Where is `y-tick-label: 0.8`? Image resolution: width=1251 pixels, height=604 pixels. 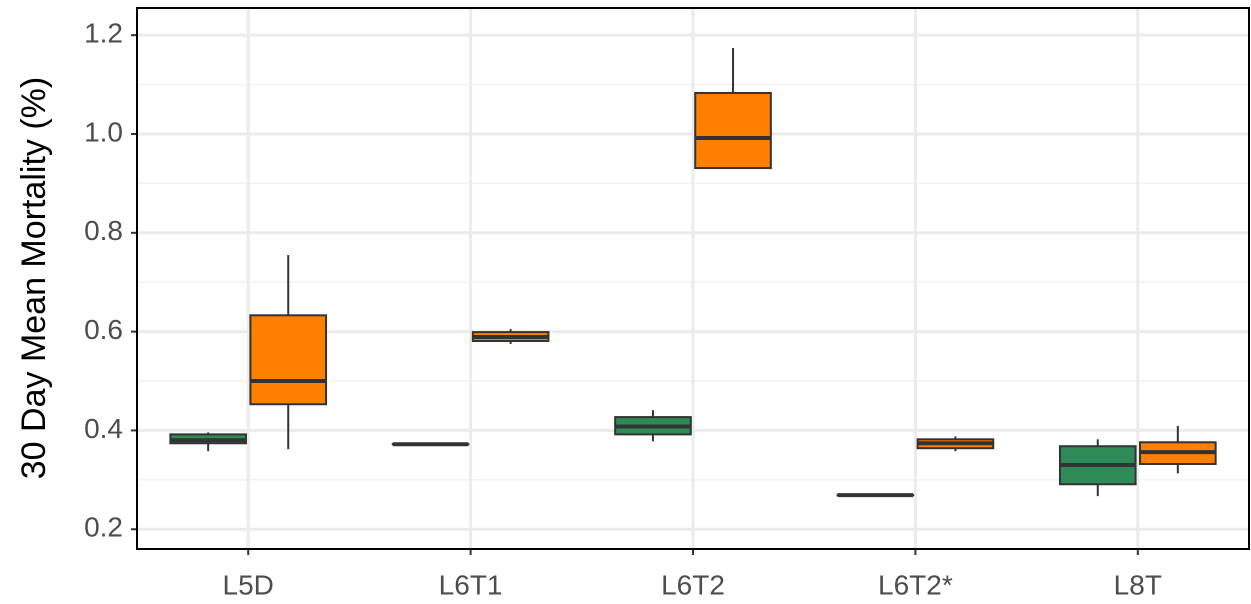
y-tick-label: 0.8 is located at coordinates (103, 230).